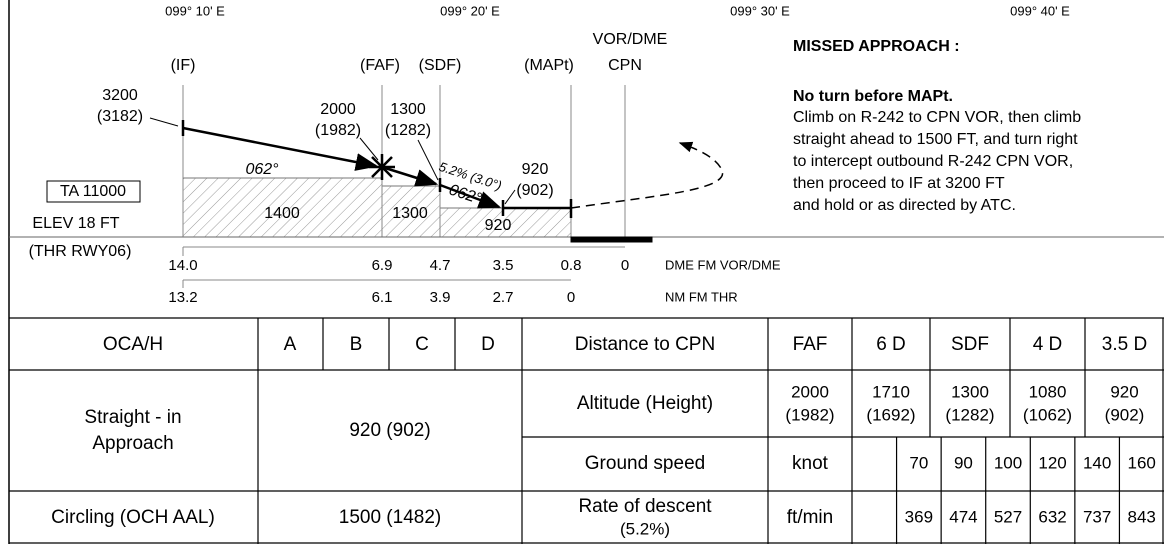  What do you see at coordinates (1142, 516) in the screenshot?
I see `descent-value: 843` at bounding box center [1142, 516].